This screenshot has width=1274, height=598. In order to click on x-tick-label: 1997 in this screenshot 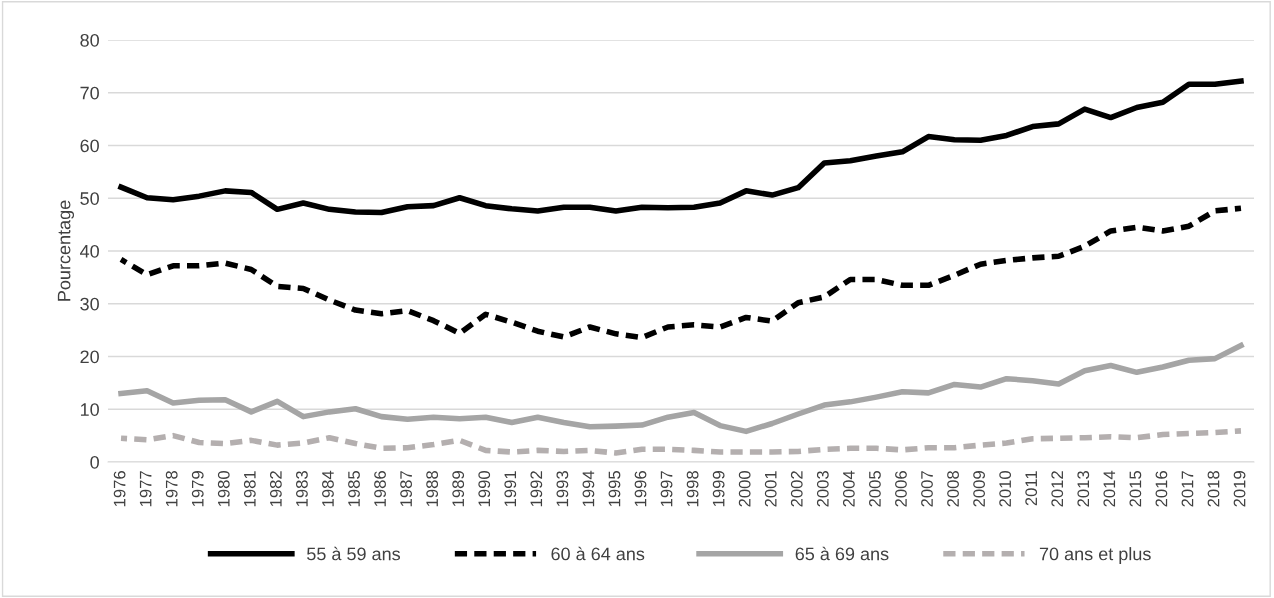, I will do `click(666, 489)`.